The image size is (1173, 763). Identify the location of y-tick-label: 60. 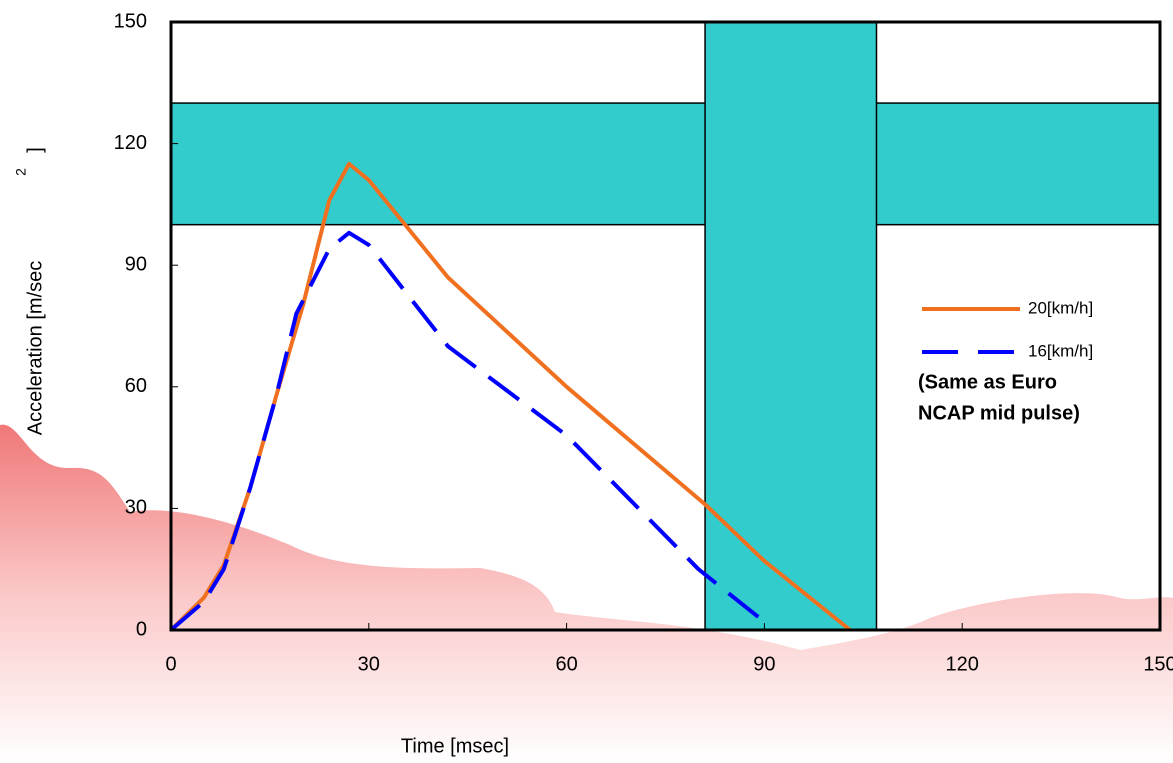
(136, 386).